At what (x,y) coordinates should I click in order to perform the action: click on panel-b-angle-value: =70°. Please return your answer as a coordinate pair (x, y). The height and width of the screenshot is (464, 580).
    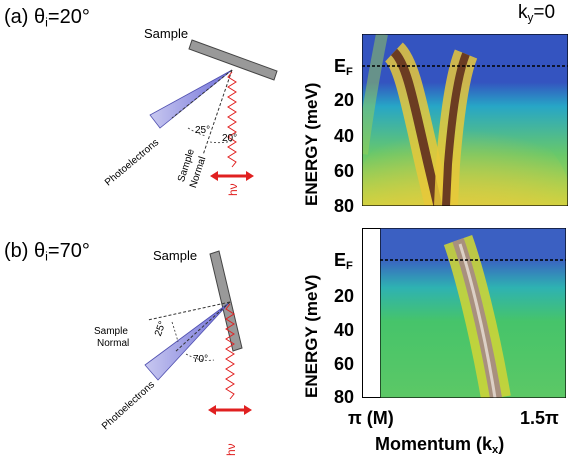
    Looking at the image, I should click on (68, 251).